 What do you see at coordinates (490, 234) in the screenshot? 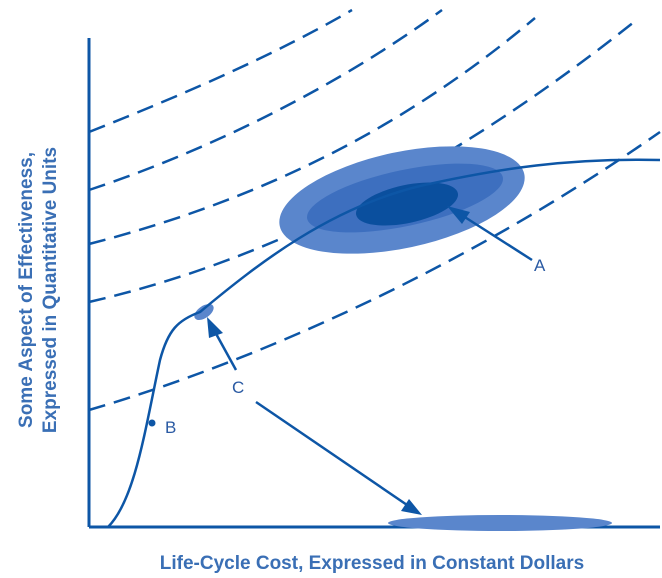
I see `arrow-a` at bounding box center [490, 234].